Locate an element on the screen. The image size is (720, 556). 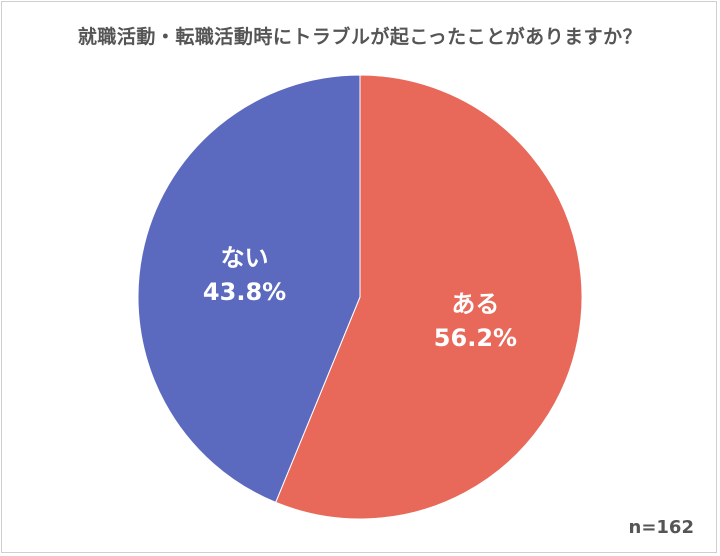
slice-value-label-1: 43.8% is located at coordinates (244, 292).